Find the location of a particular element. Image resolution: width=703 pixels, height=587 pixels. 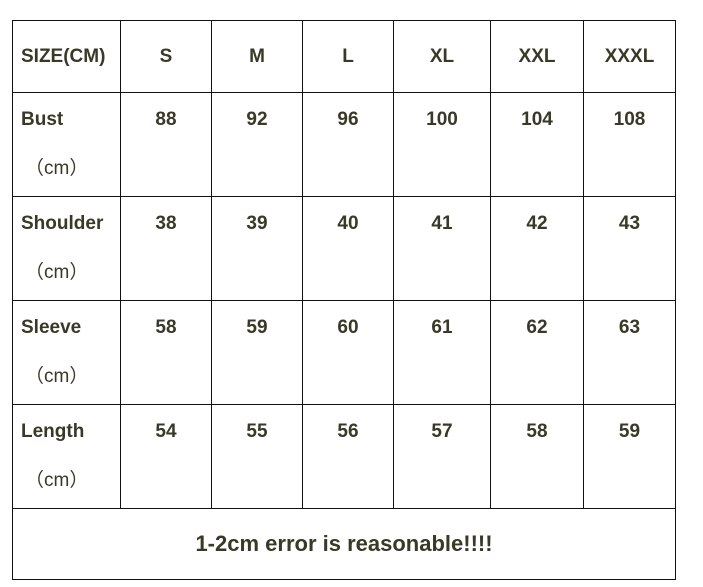

value-cell: 62 is located at coordinates (537, 352).